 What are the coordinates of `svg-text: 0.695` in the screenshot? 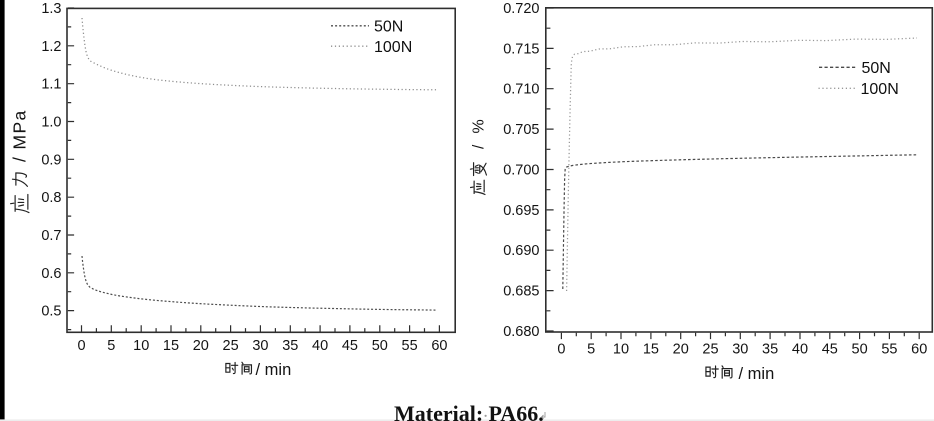 It's located at (521, 211).